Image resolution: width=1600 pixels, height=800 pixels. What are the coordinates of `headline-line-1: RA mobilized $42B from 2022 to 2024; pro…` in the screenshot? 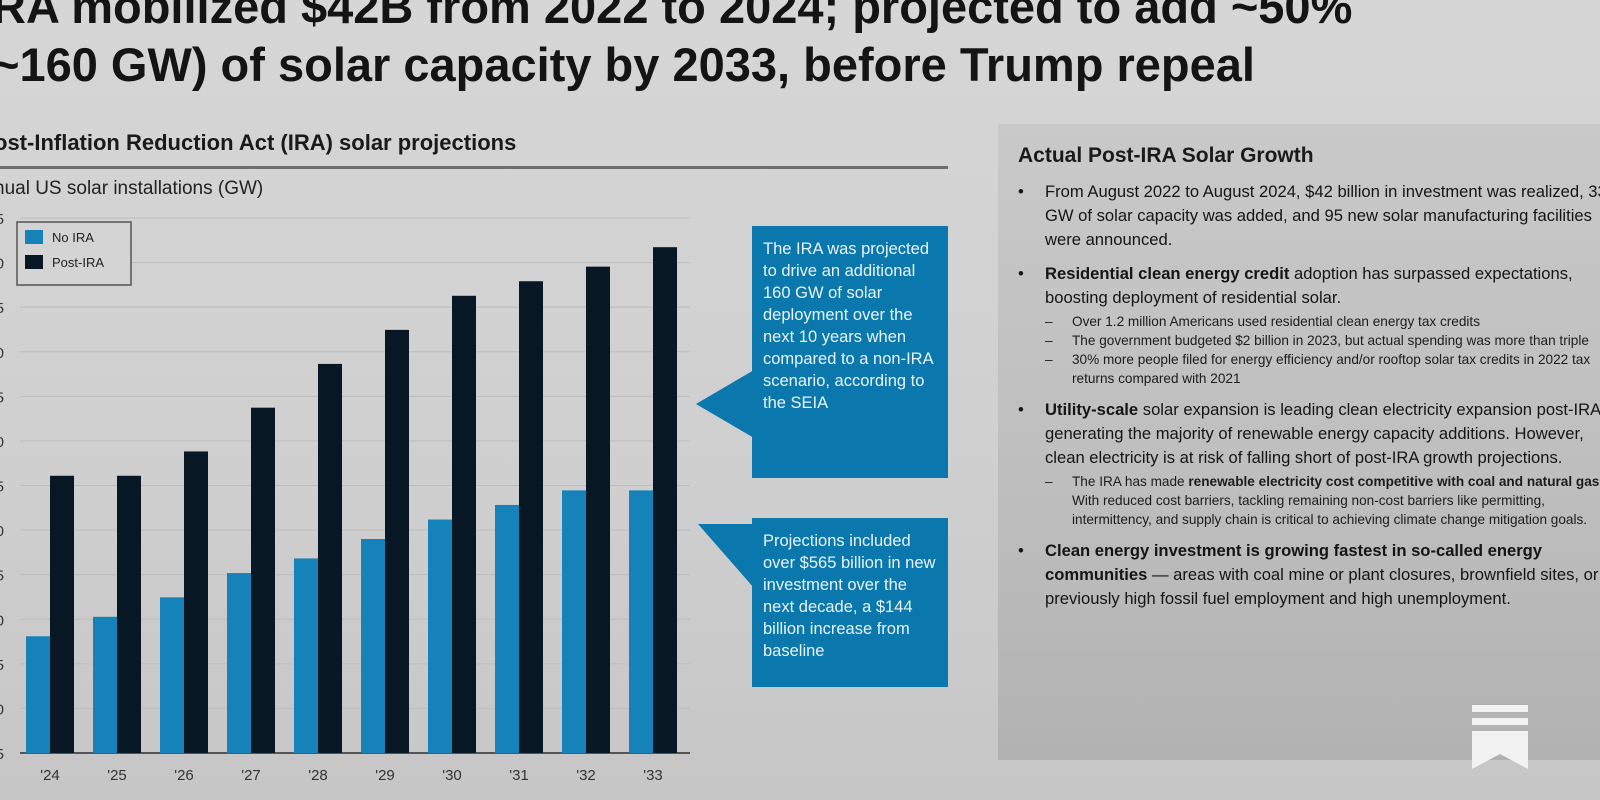 It's located at (676, 16).